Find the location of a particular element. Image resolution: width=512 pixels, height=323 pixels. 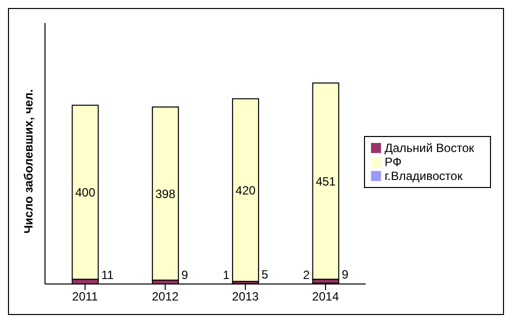

data-label: 398 is located at coordinates (165, 193).